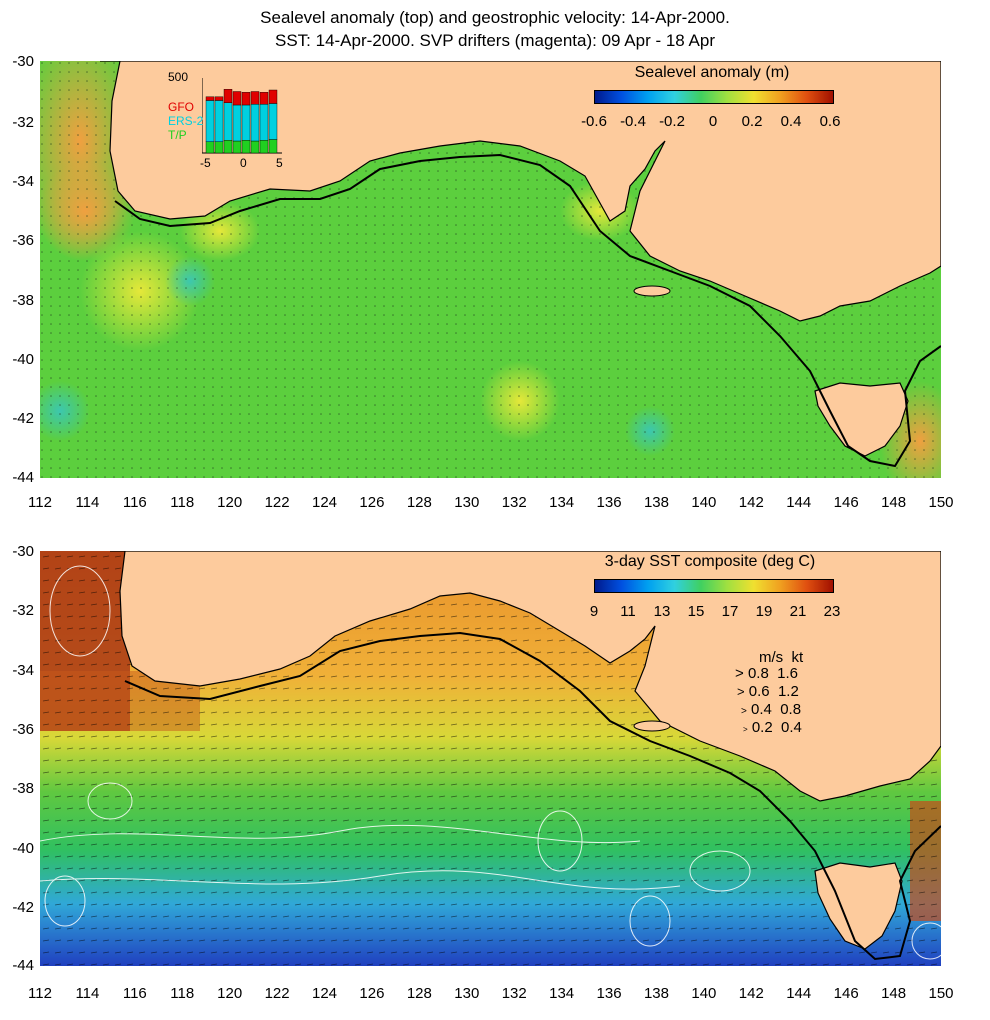  Describe the element at coordinates (696, 611) in the screenshot. I see `sst-colorbar-label: 15` at that location.